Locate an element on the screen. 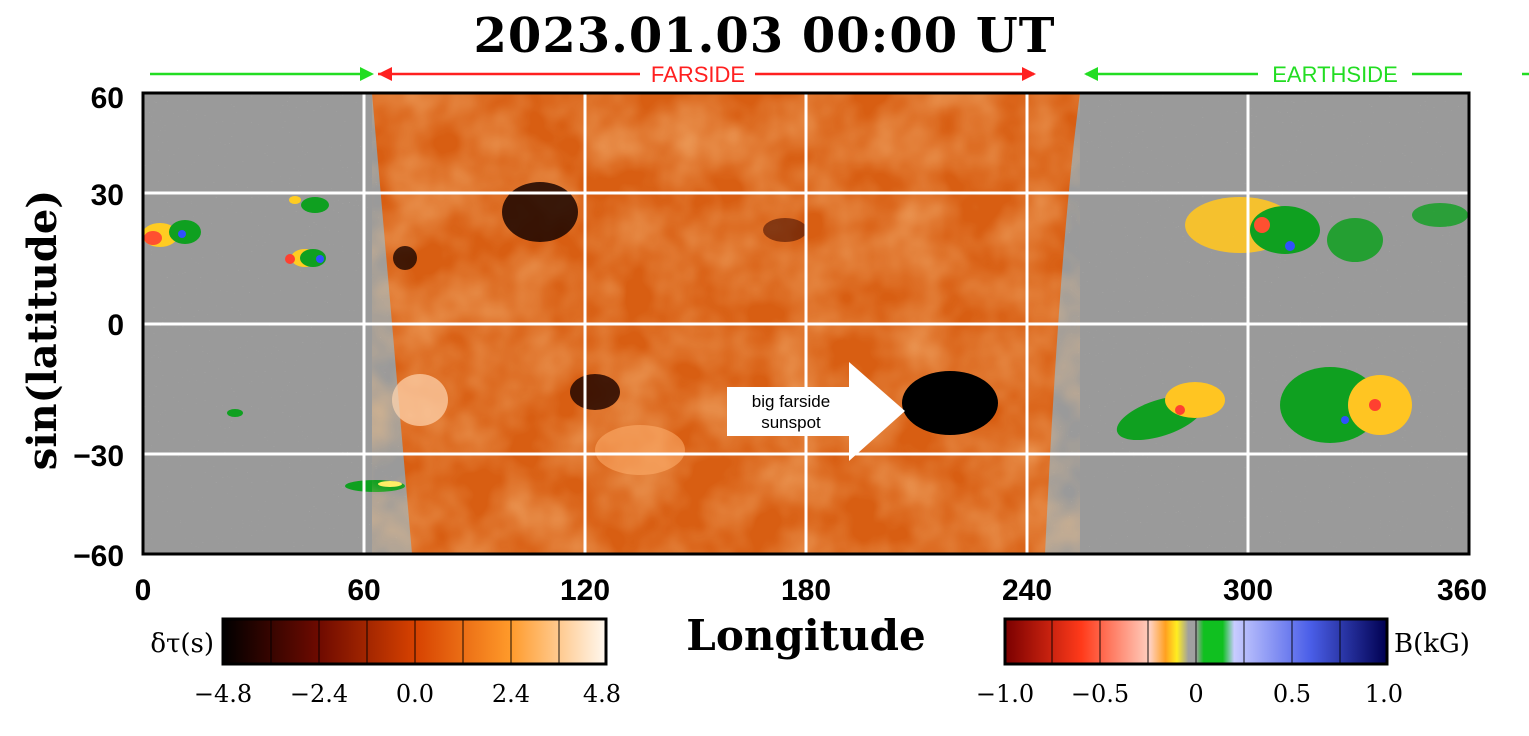  right-colorbar-tick: −1.0 is located at coordinates (1005, 694).